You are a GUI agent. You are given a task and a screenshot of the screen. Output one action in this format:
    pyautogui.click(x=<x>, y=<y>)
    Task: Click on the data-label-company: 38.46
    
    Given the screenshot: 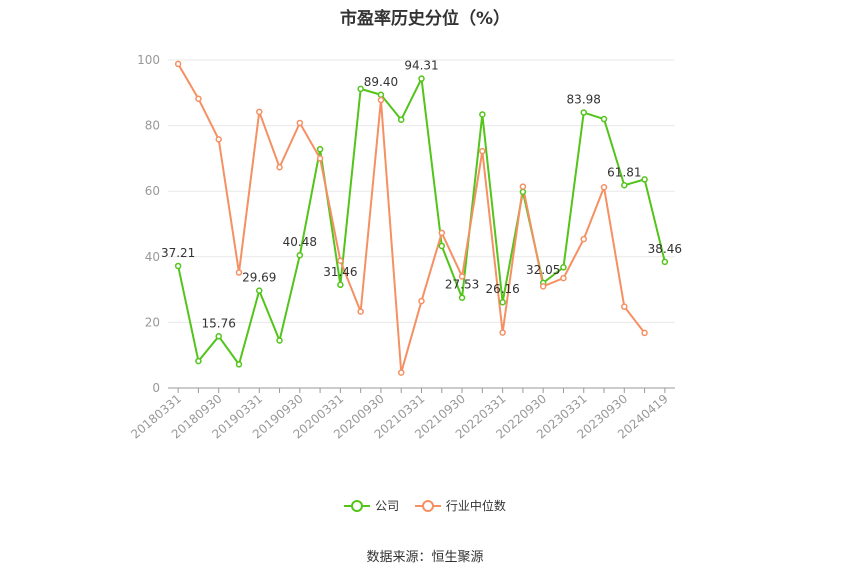 What is the action you would take?
    pyautogui.click(x=665, y=249)
    